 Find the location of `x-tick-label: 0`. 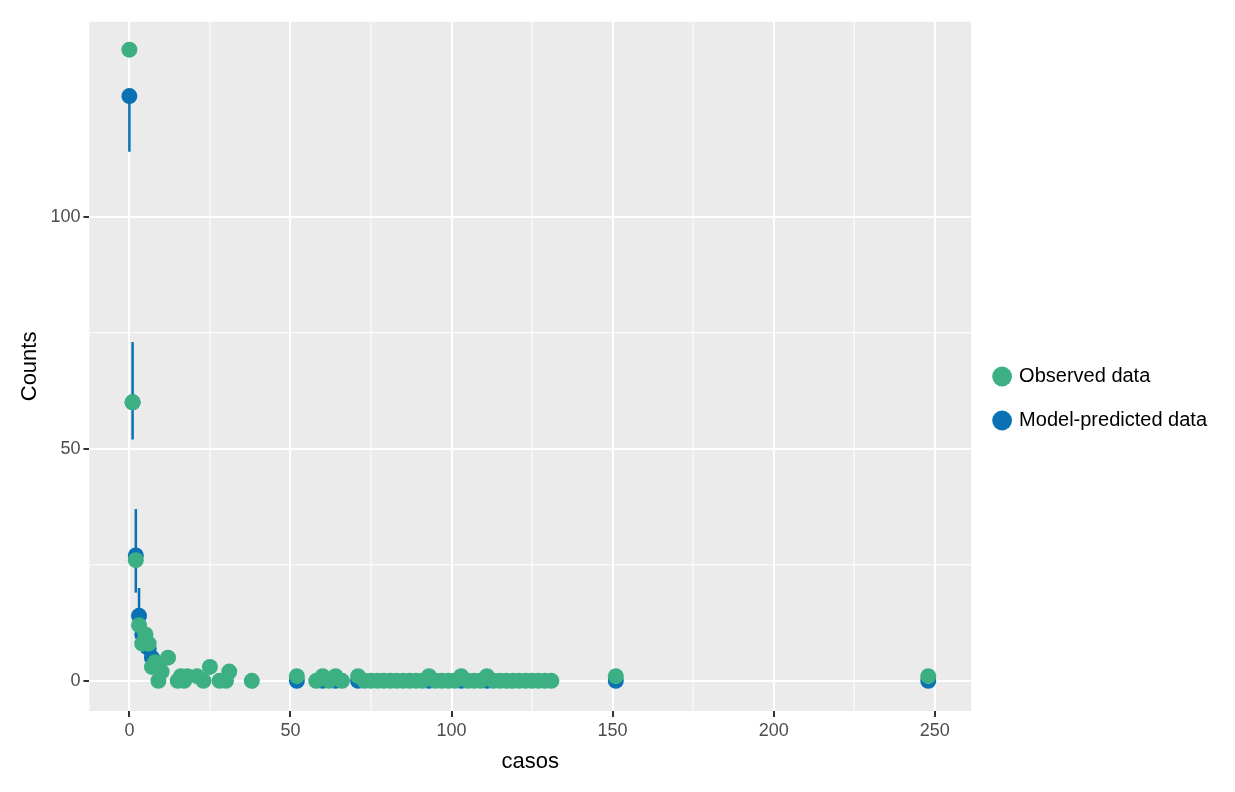

x-tick-label: 0 is located at coordinates (129, 729).